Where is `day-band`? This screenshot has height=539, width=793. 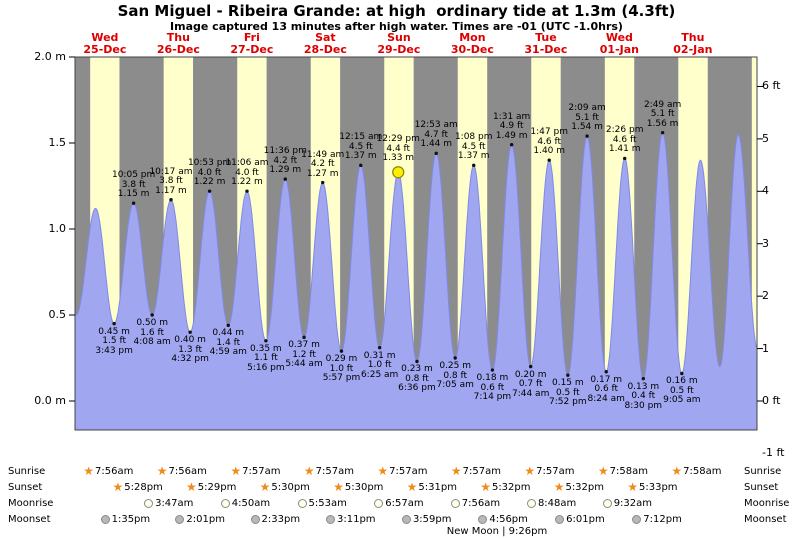 day-band is located at coordinates (754, 243).